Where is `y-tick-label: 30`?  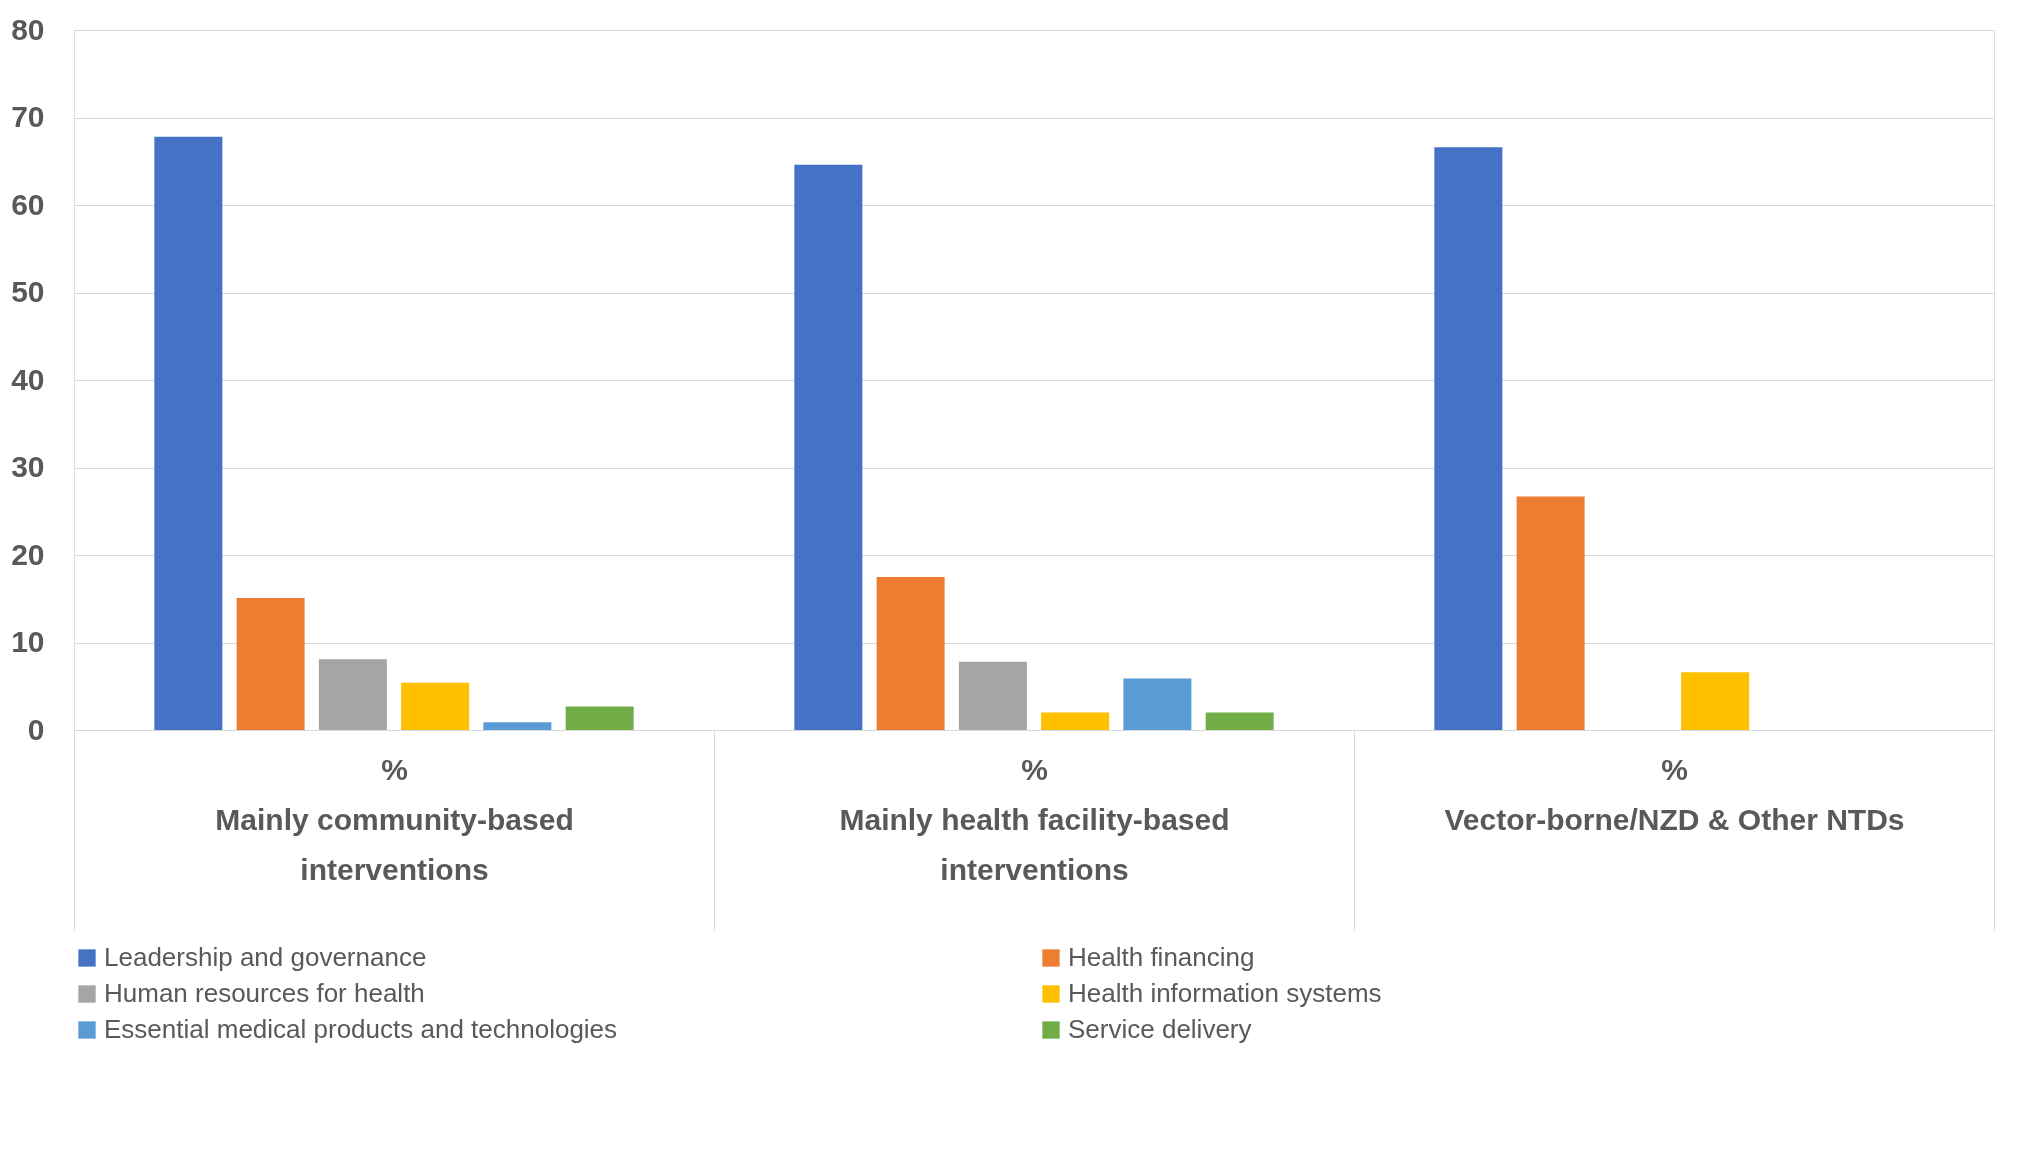 y-tick-label: 30 is located at coordinates (28, 466).